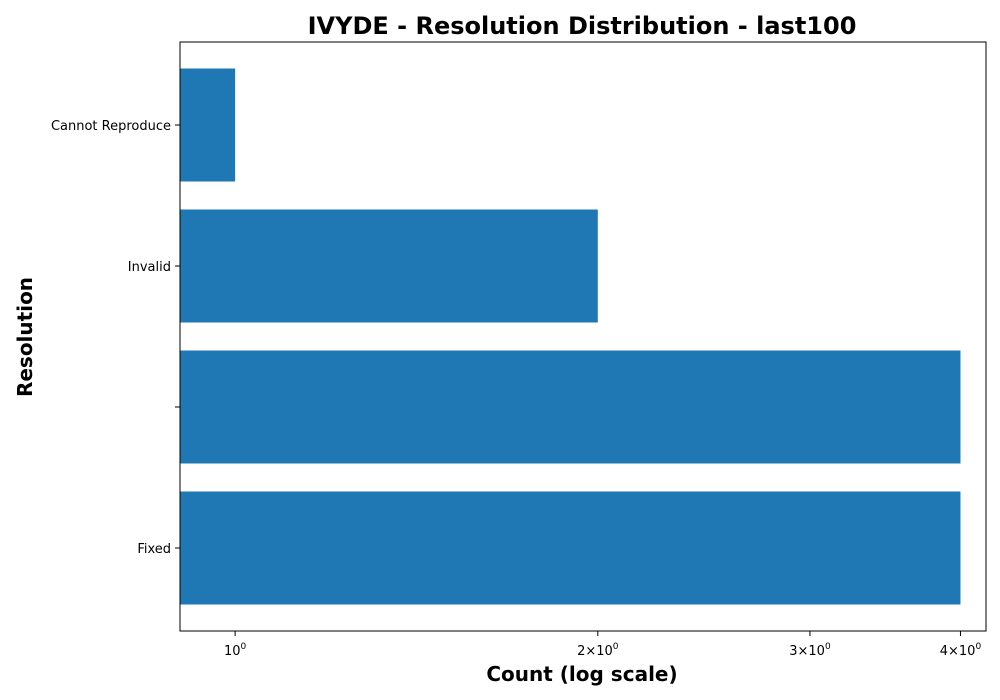 Image resolution: width=1000 pixels, height=700 pixels. Describe the element at coordinates (961, 650) in the screenshot. I see `x-tick-label: 4×100` at that location.